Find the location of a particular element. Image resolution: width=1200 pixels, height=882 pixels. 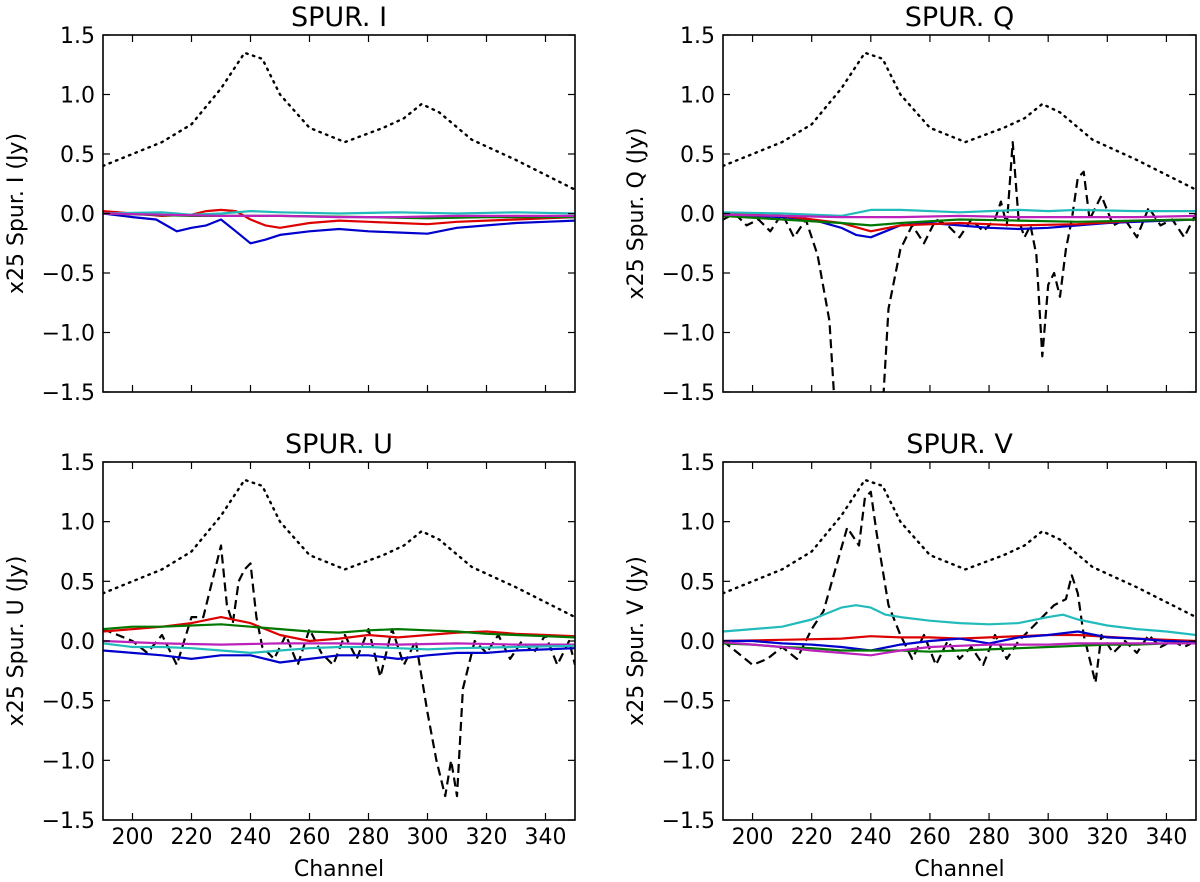

panel-title: SPUR. U is located at coordinates (339, 444).